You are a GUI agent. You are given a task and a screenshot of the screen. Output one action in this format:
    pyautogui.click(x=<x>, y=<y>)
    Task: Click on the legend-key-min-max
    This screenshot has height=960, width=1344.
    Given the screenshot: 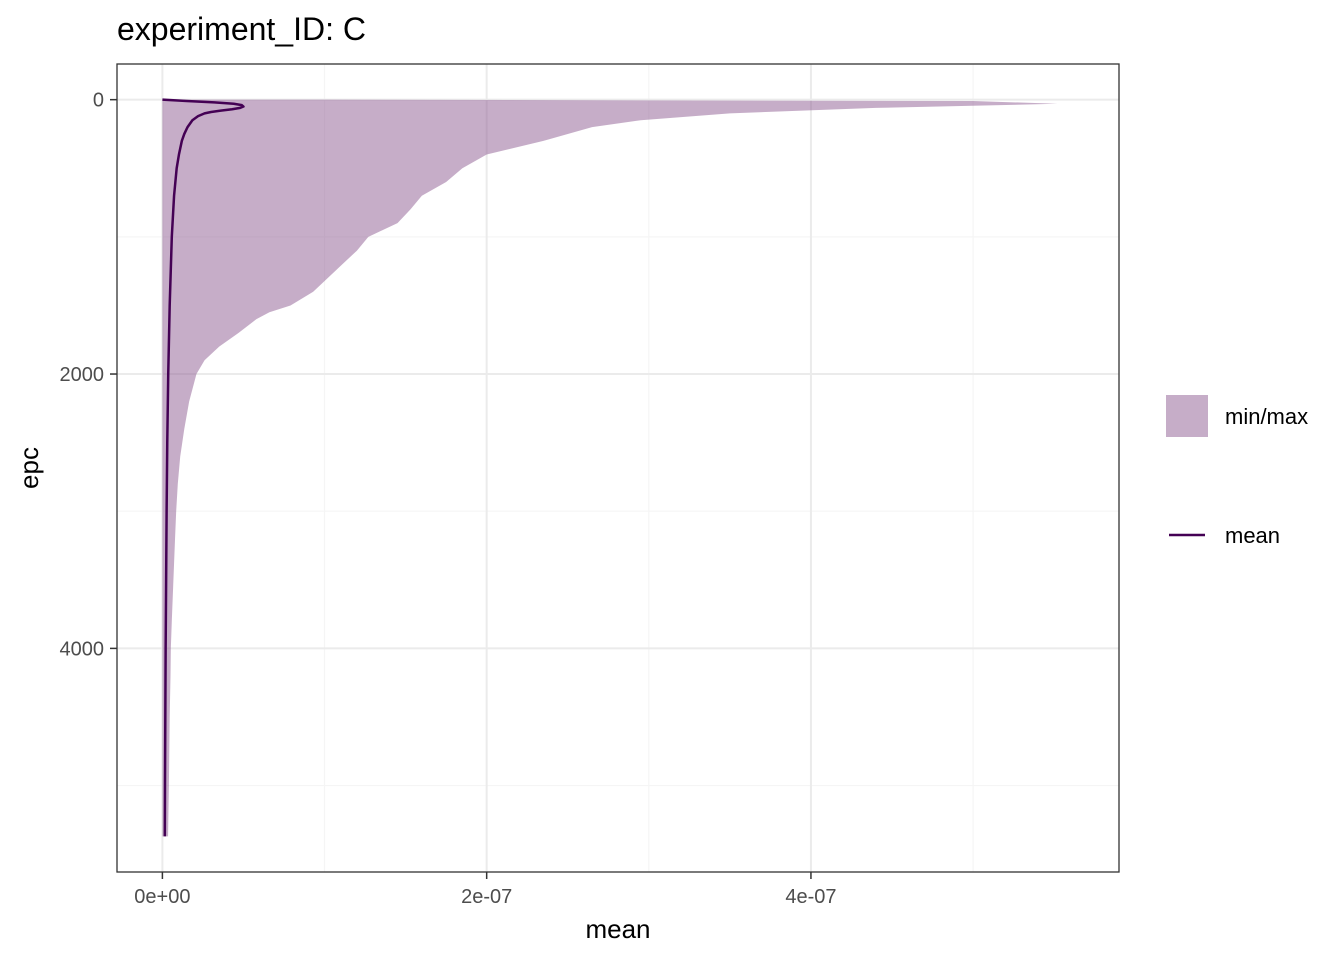 What is the action you would take?
    pyautogui.click(x=1187, y=416)
    